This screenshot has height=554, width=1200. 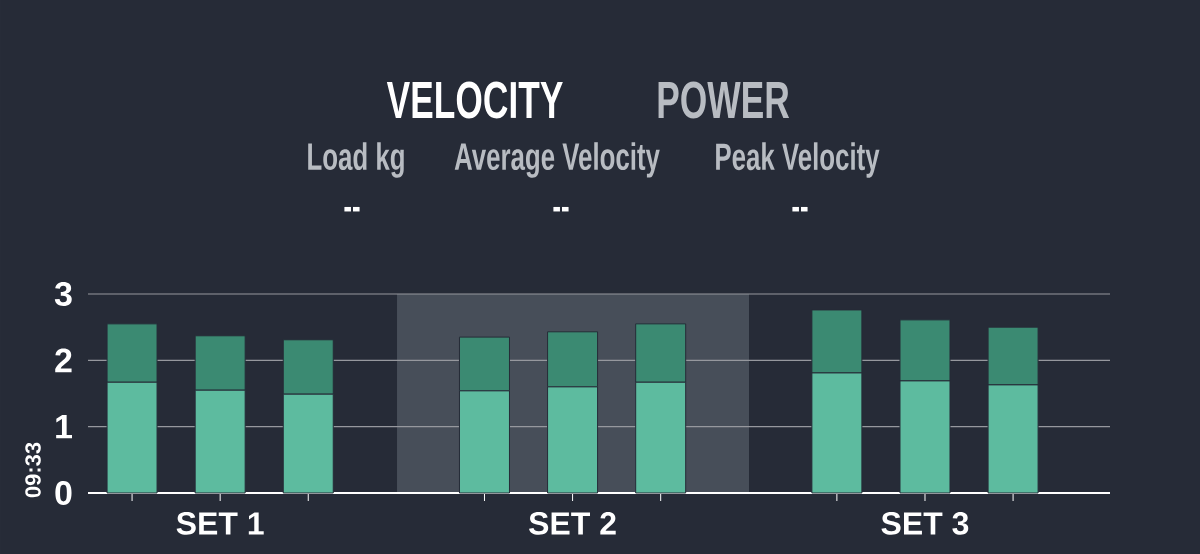 What do you see at coordinates (63, 493) in the screenshot?
I see `y-tick-label: 0` at bounding box center [63, 493].